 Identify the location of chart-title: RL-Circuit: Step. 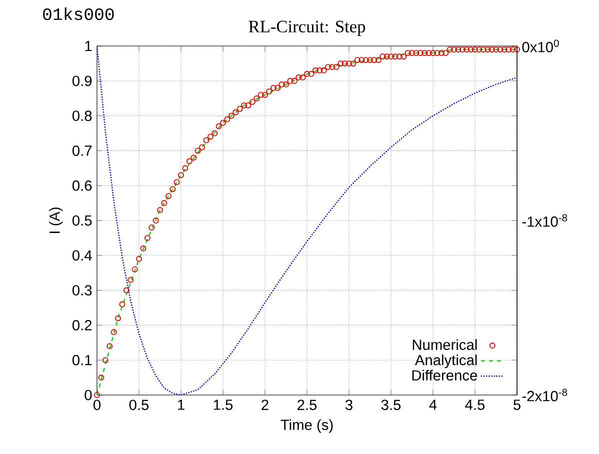
(307, 28).